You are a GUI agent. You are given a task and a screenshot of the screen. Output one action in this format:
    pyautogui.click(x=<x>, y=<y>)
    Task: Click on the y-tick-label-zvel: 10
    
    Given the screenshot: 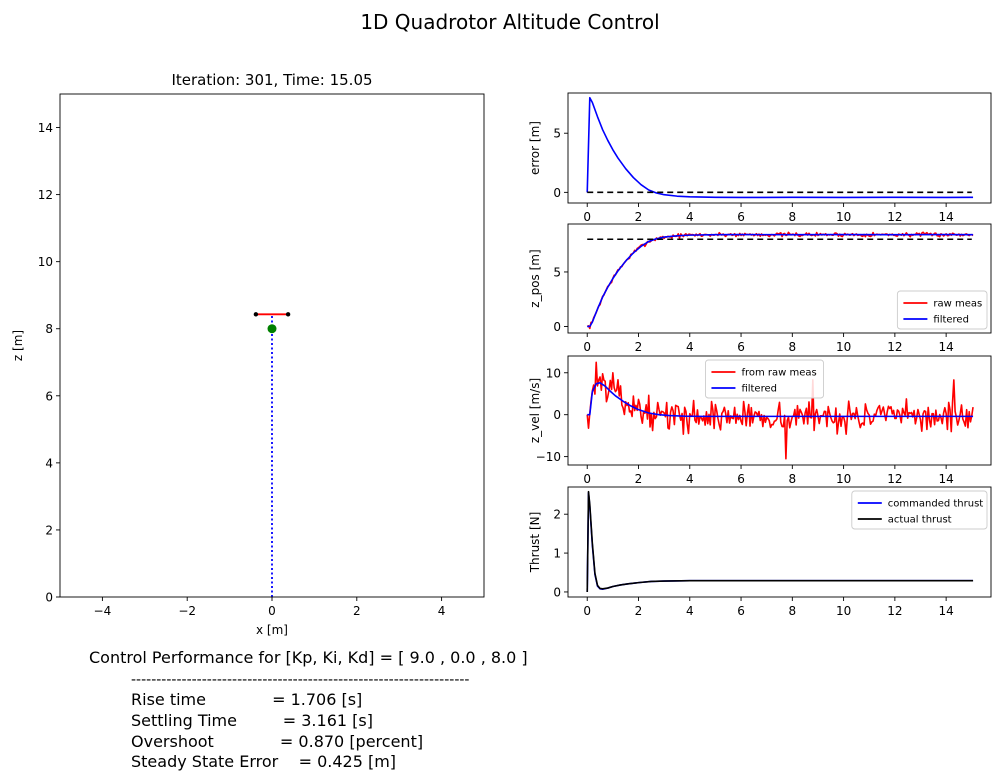 What is the action you would take?
    pyautogui.click(x=553, y=373)
    